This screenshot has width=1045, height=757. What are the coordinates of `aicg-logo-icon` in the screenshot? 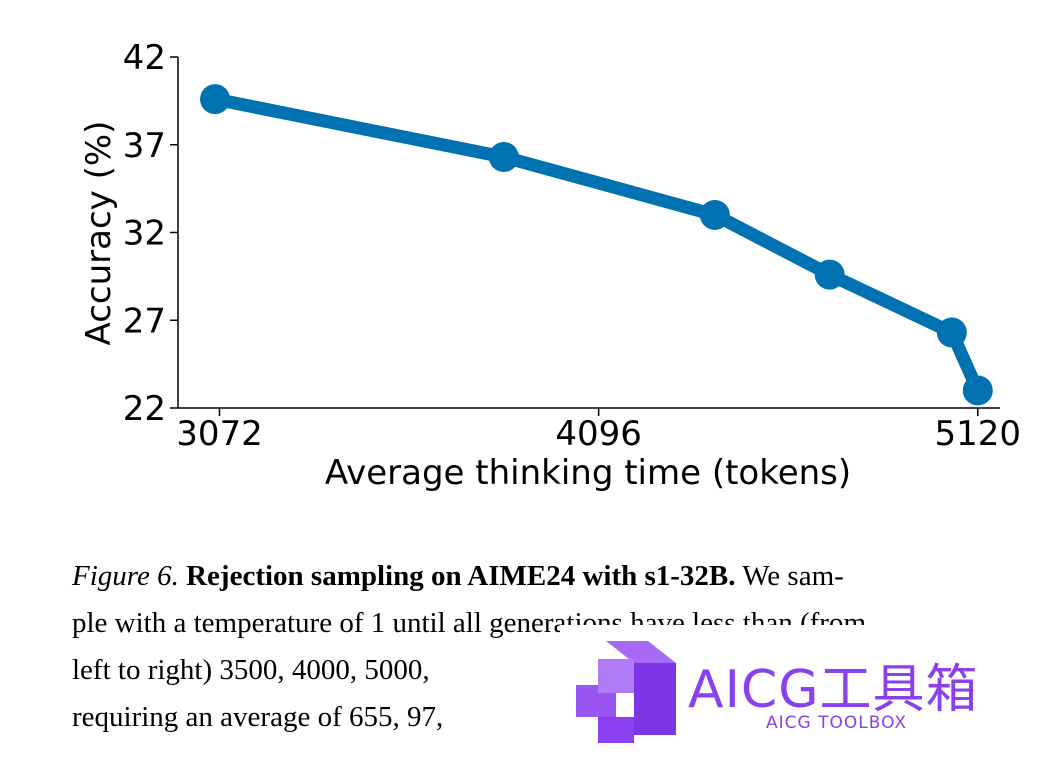 It's located at (626, 692).